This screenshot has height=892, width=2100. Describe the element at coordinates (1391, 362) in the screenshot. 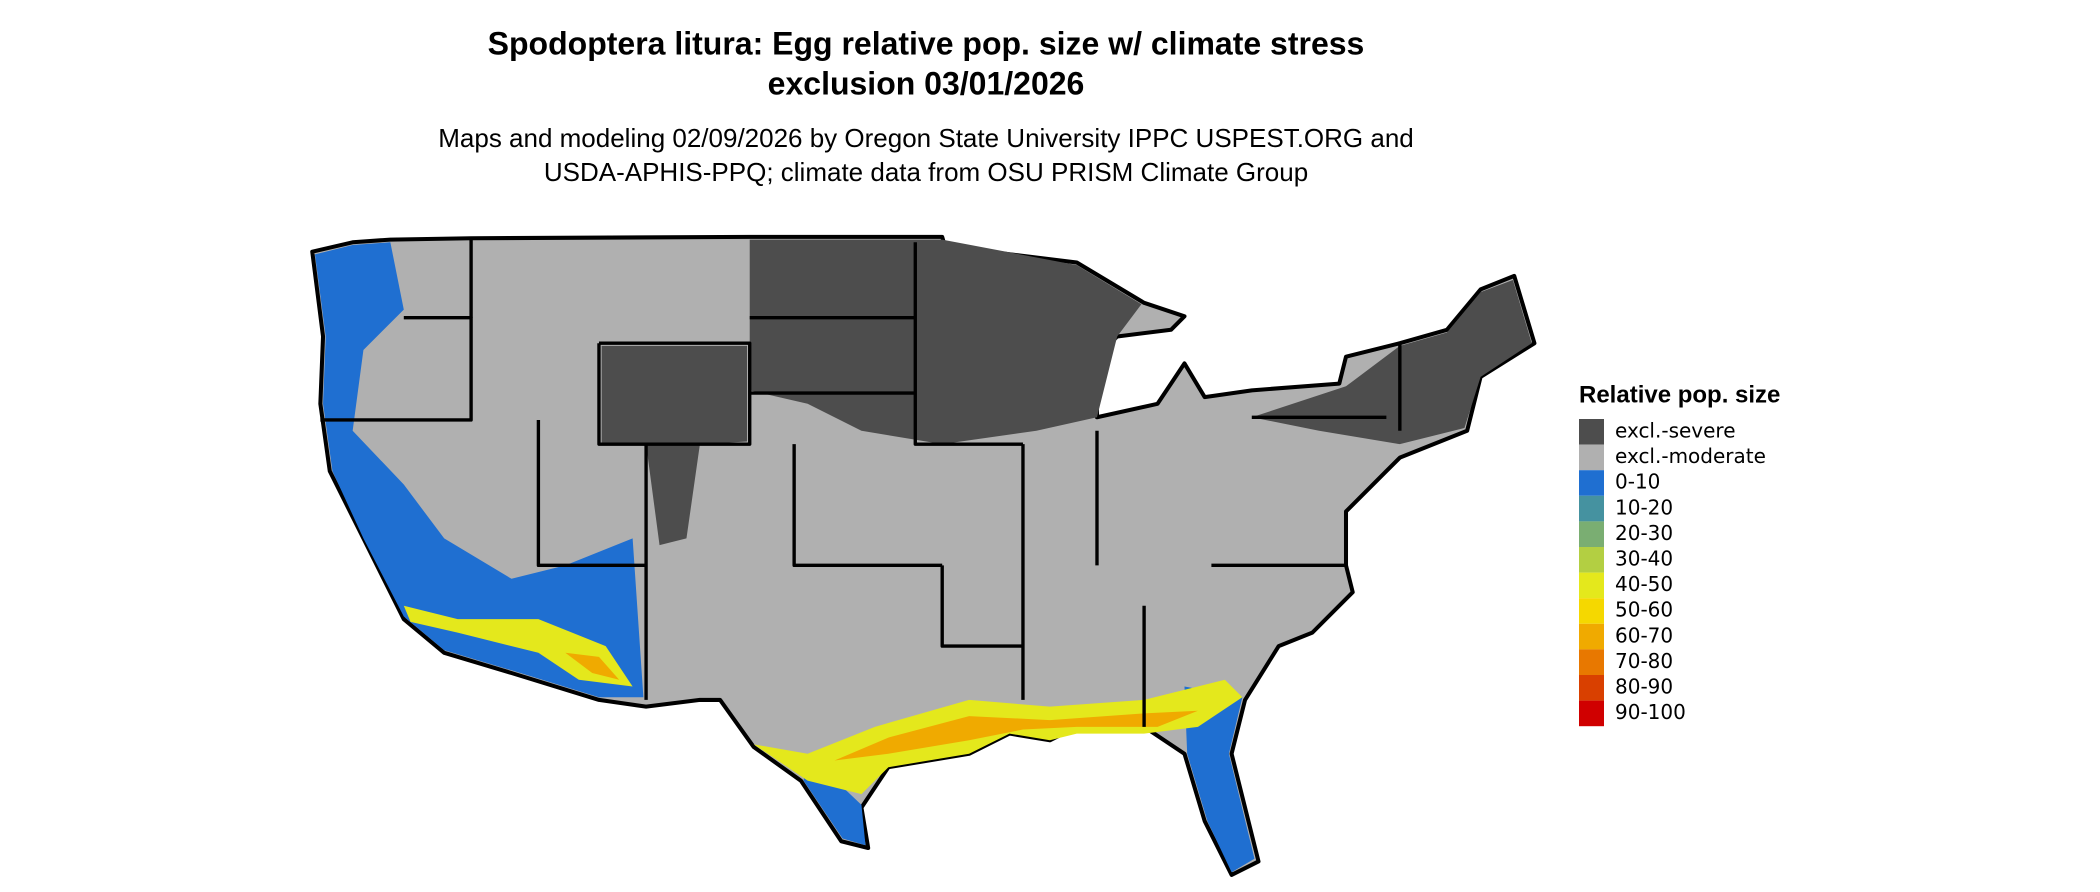

I see `severe-northeast` at that location.